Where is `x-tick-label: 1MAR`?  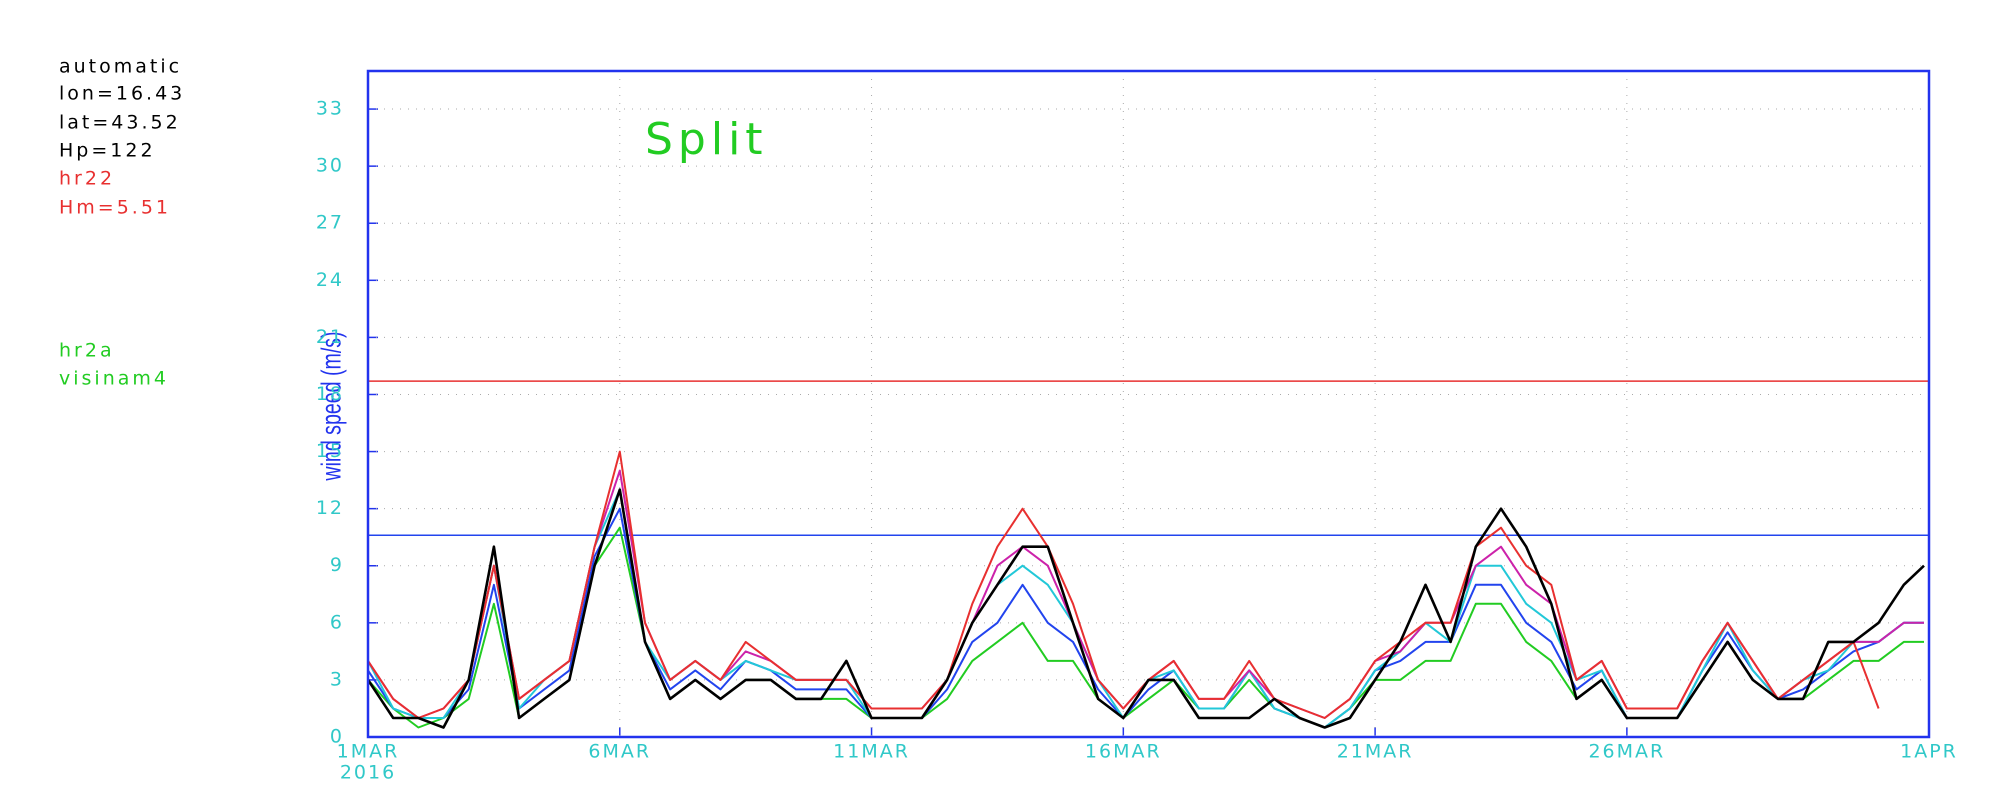
x-tick-label: 1MAR is located at coordinates (368, 752).